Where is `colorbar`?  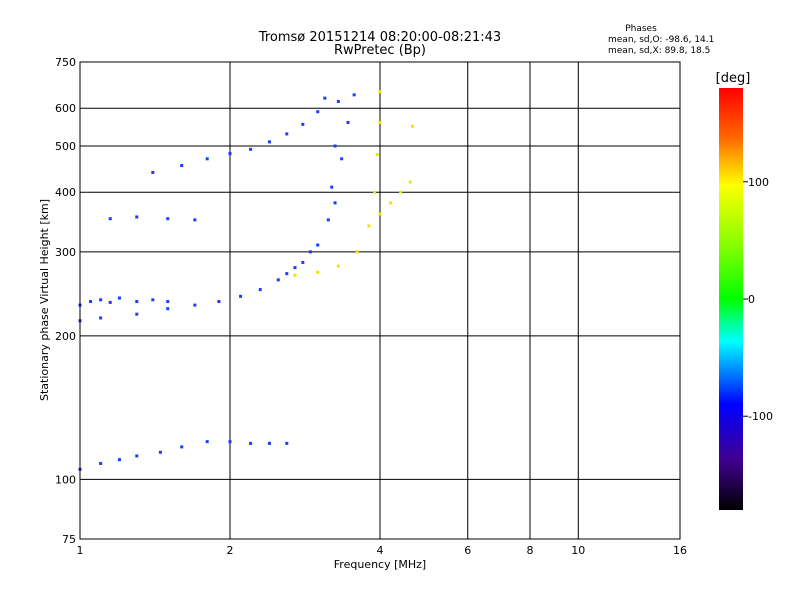 colorbar is located at coordinates (731, 299).